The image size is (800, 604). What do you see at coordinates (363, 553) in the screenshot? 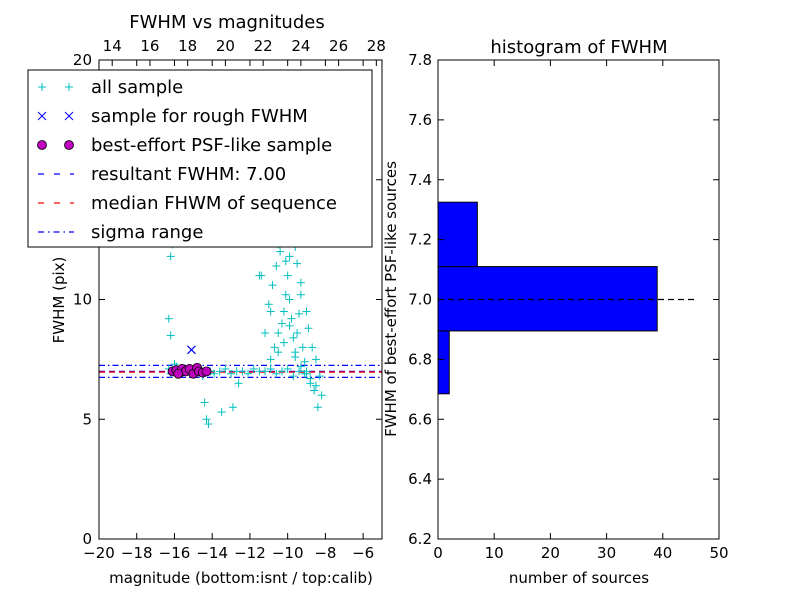
I see `x-tick-label: −6` at bounding box center [363, 553].